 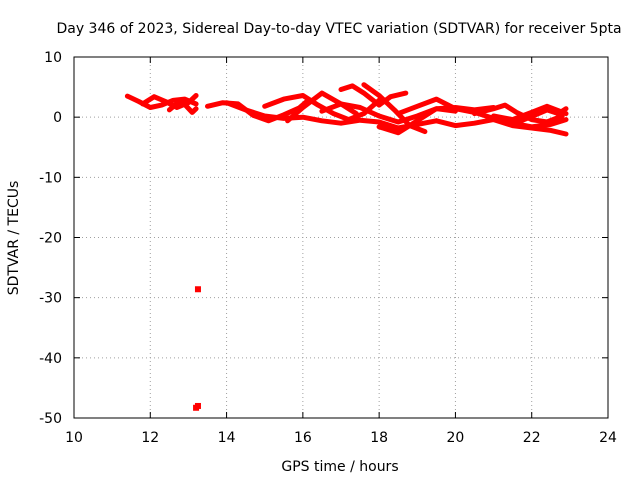 I want to click on x-tick-label: 16, so click(x=303, y=438).